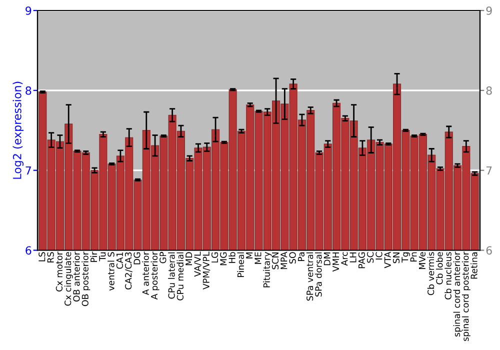 Image resolution: width=500 pixels, height=350 pixels. What do you see at coordinates (474, 265) in the screenshot?
I see `x-tick-label: Retina` at bounding box center [474, 265].